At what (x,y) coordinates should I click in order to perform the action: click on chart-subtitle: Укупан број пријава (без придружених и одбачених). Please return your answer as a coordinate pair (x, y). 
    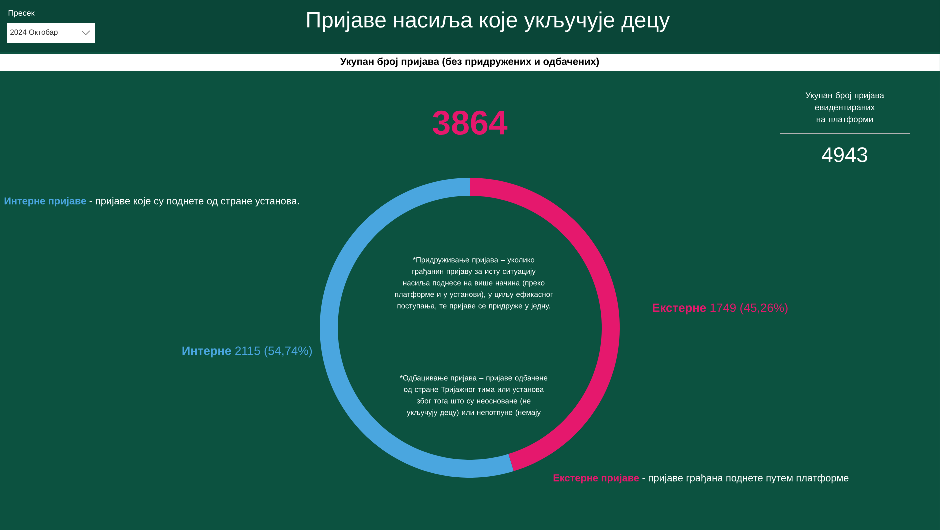
    Looking at the image, I should click on (470, 63).